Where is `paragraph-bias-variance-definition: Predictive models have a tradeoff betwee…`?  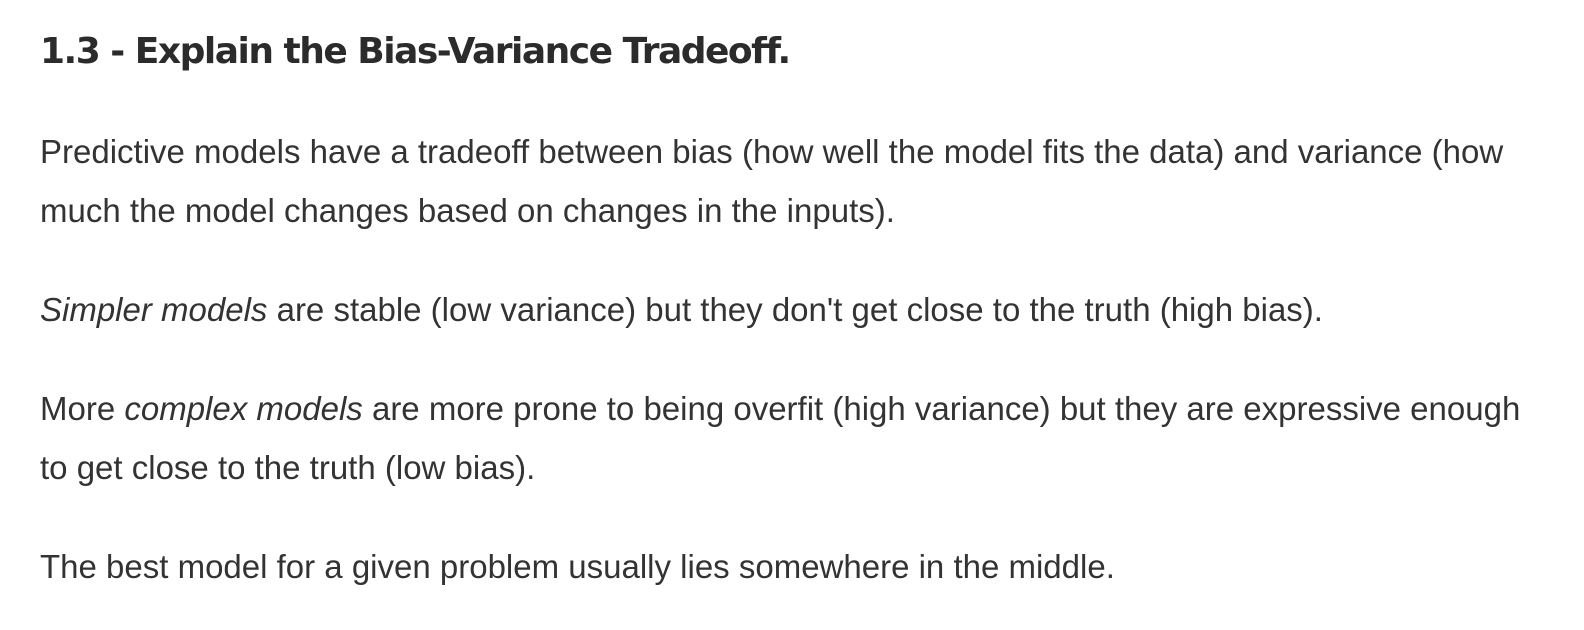
paragraph-bias-variance-definition: Predictive models have a tradeoff betwee… is located at coordinates (772, 181).